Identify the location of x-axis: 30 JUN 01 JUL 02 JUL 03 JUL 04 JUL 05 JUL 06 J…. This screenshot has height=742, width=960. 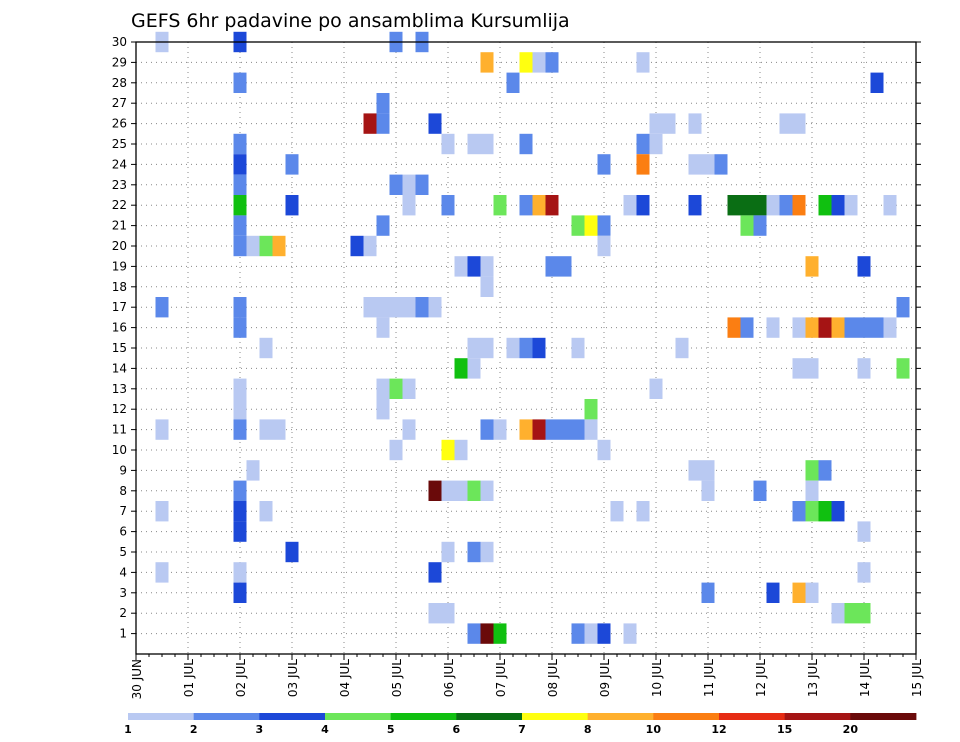
(527, 676).